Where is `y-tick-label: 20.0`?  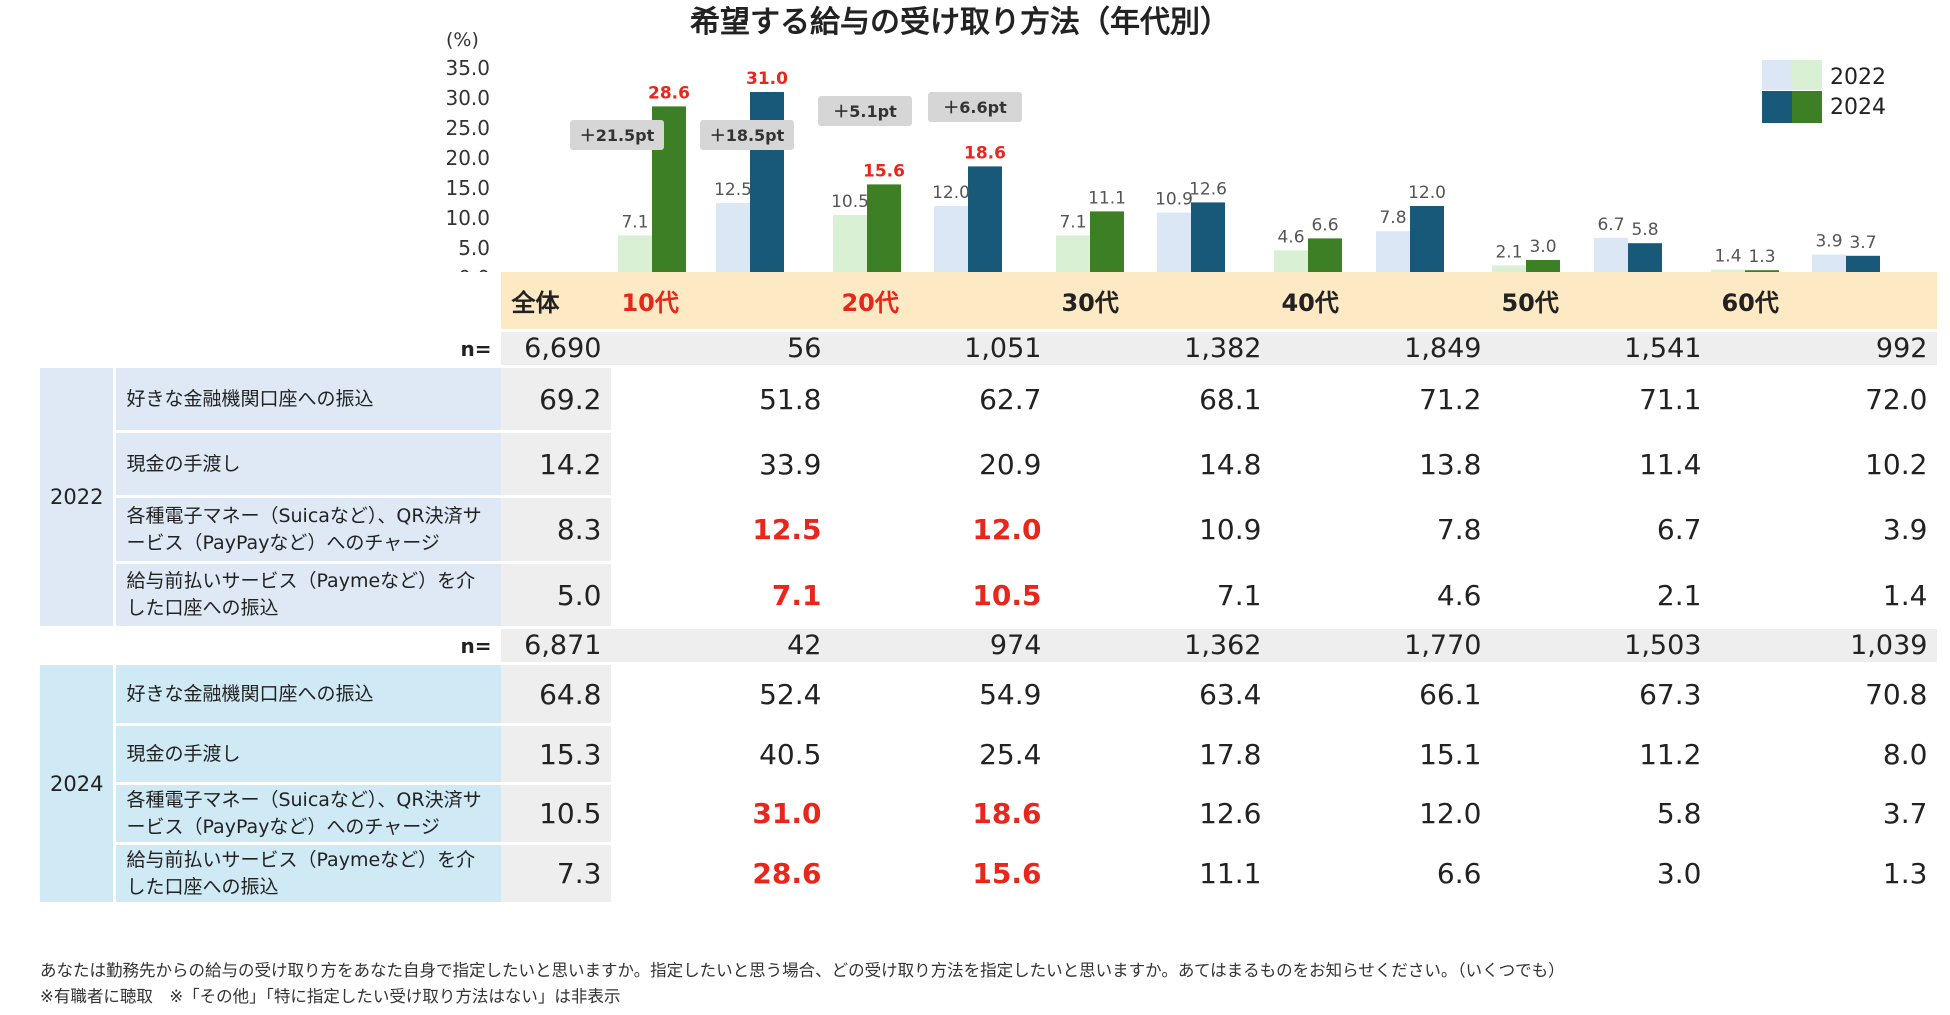
y-tick-label: 20.0 is located at coordinates (467, 158).